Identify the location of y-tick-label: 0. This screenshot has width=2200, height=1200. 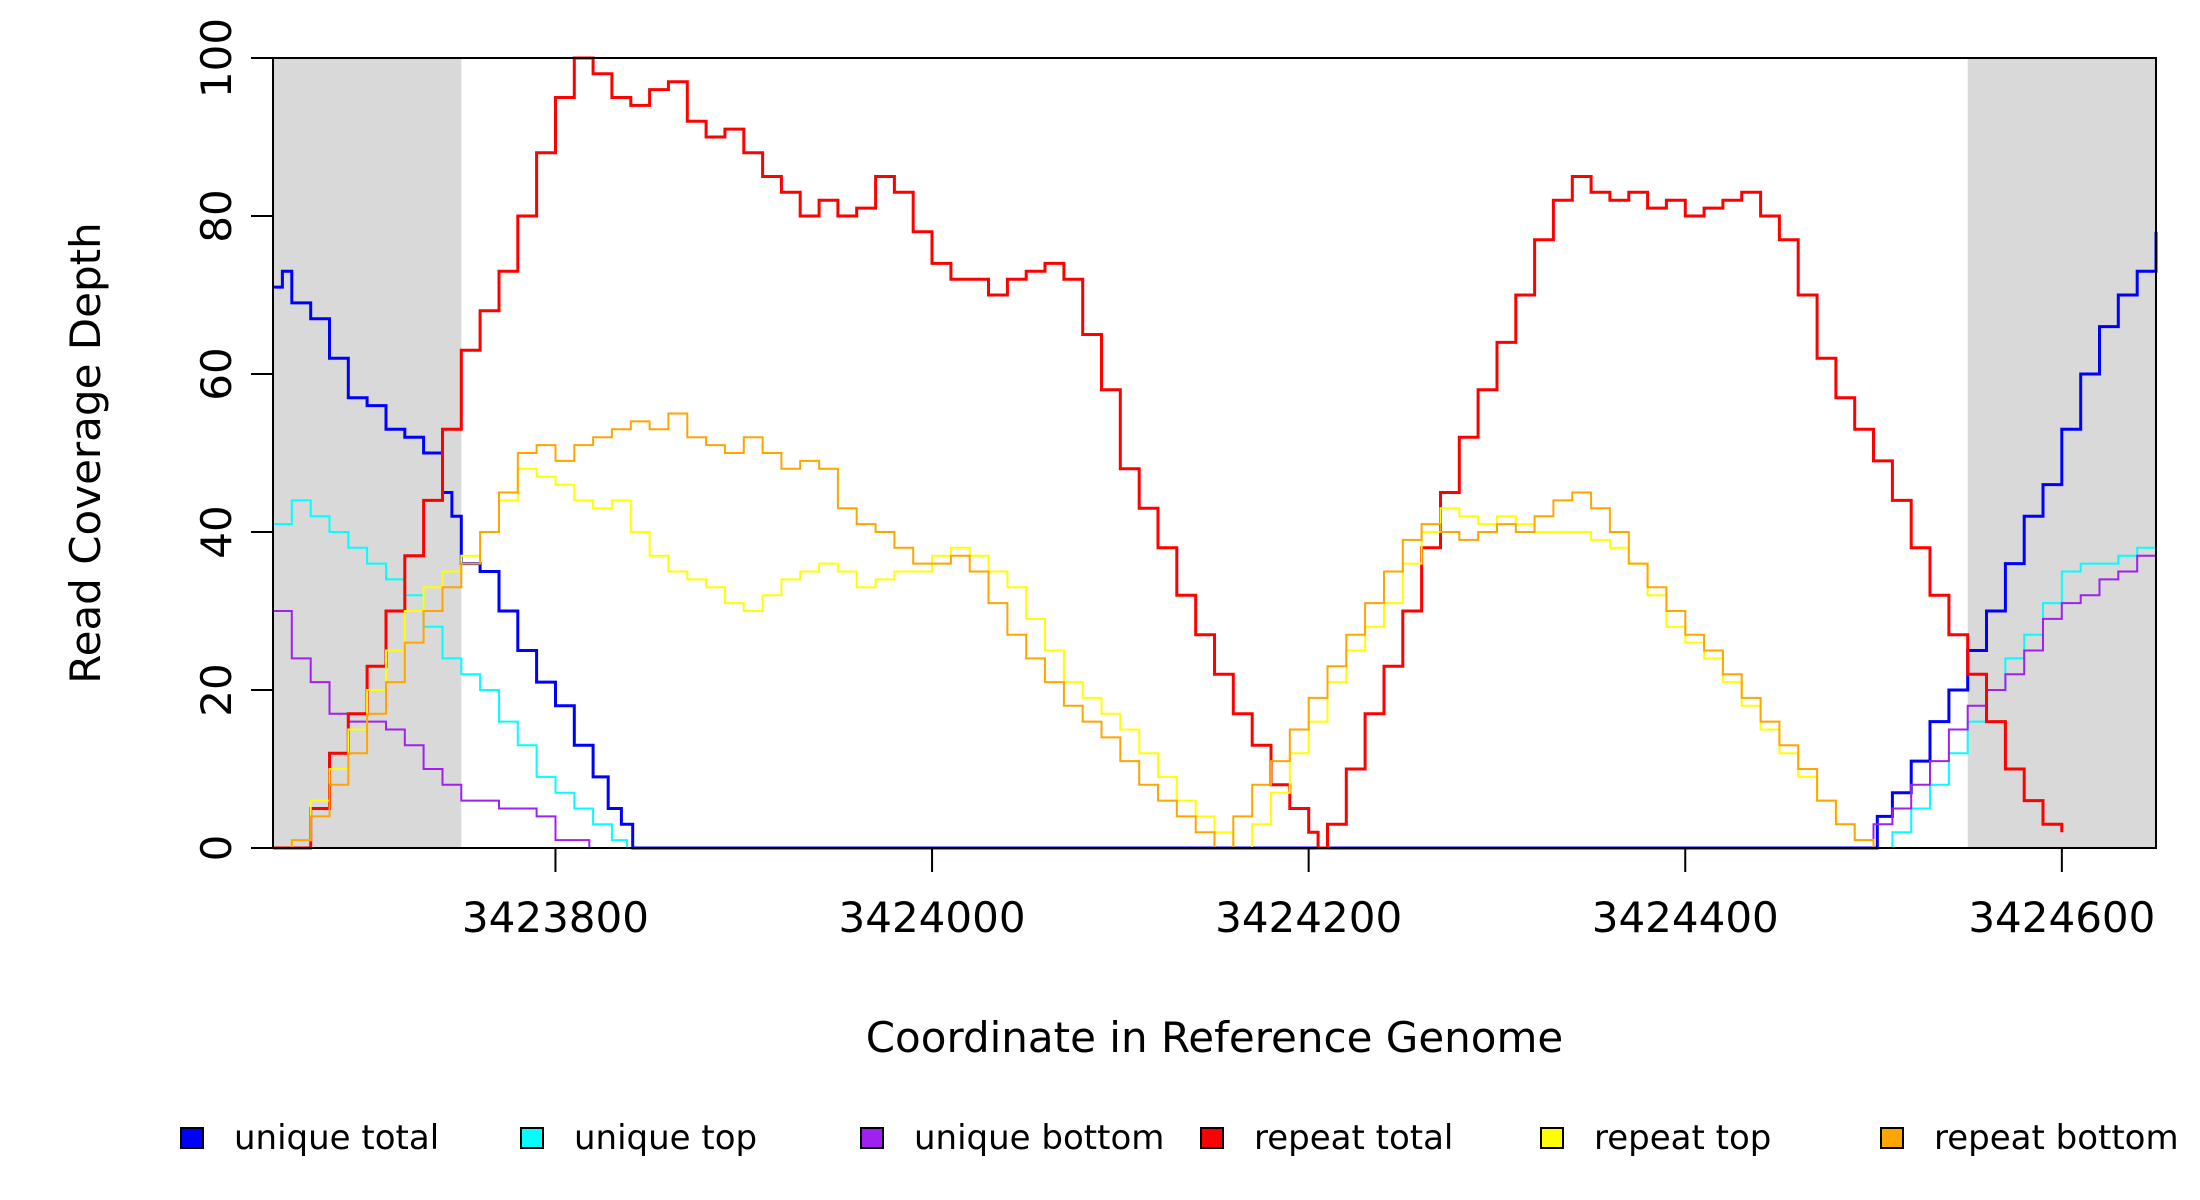
(216, 848).